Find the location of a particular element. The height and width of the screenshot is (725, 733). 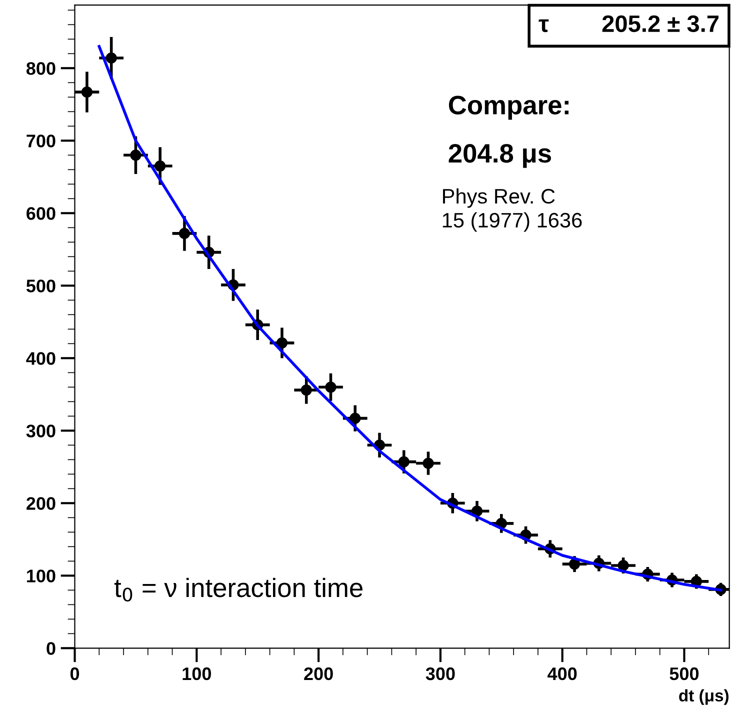

y-tick-label: 700 is located at coordinates (41, 141).